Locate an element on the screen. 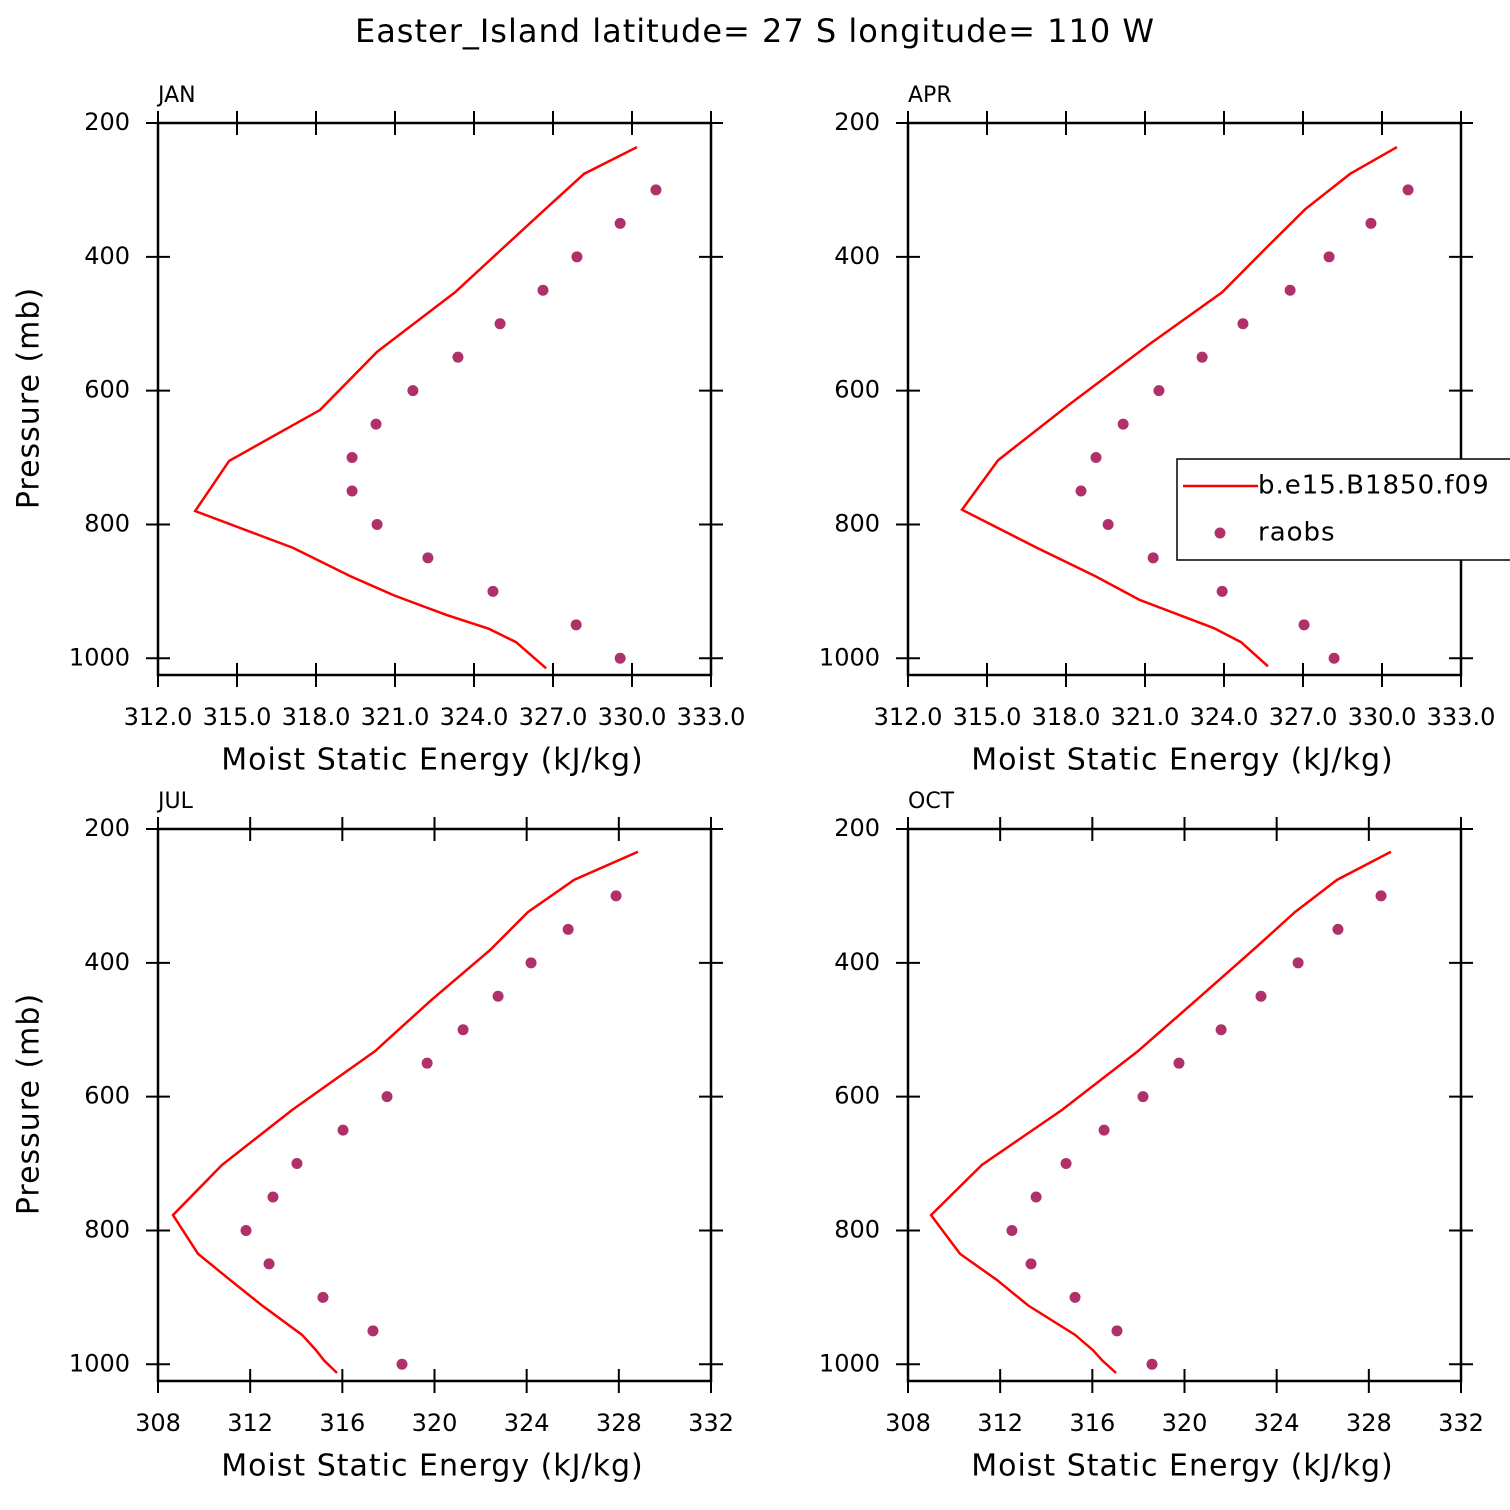 Image resolution: width=1510 pixels, height=1510 pixels. x-tick-label: 328 is located at coordinates (619, 1423).